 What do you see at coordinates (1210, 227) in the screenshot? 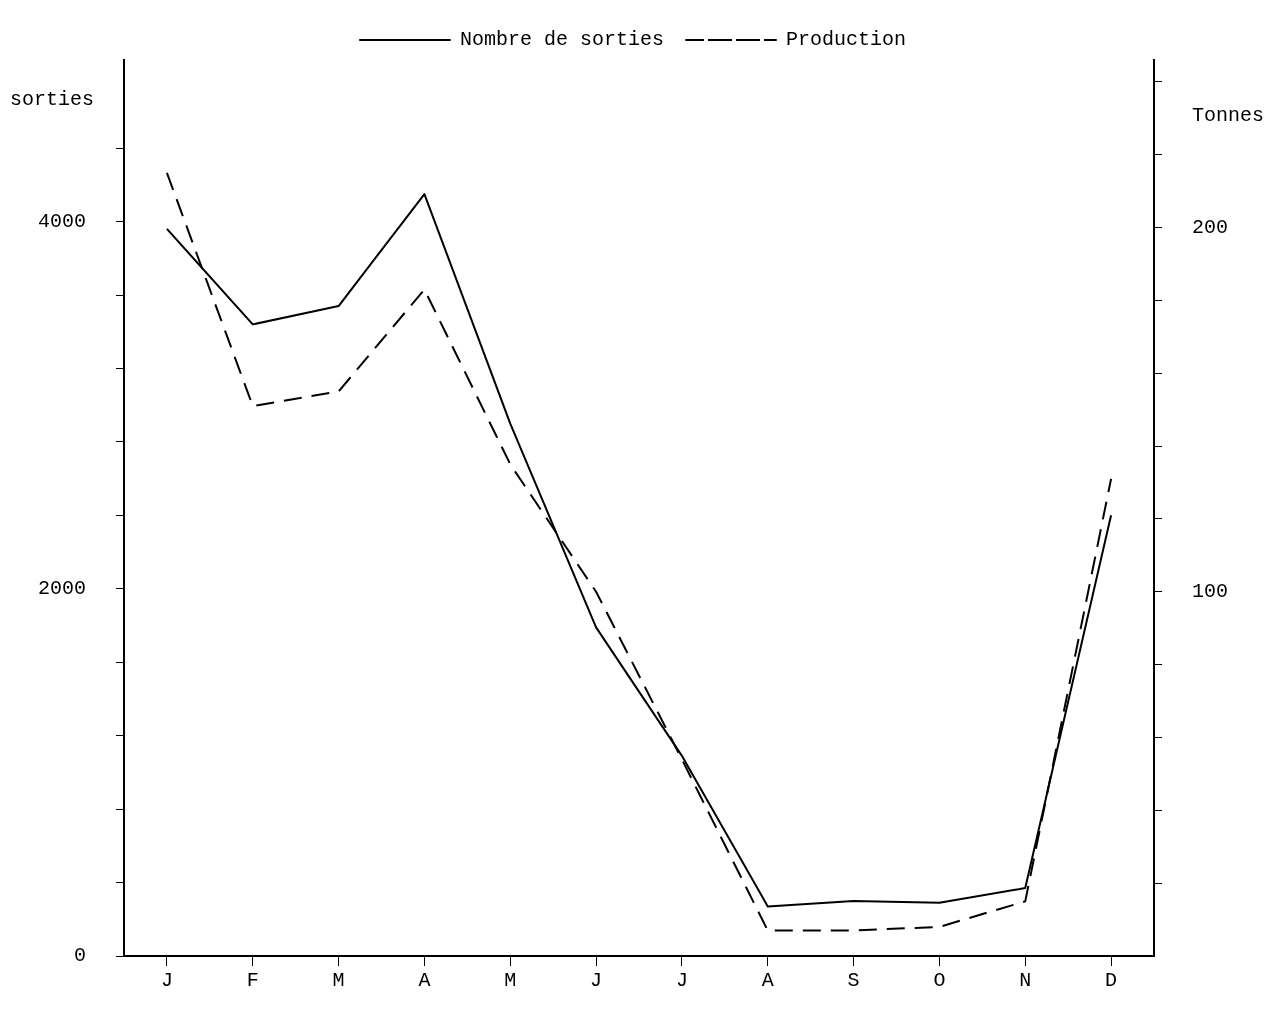
I see `y2-tick-label: 200` at bounding box center [1210, 227].